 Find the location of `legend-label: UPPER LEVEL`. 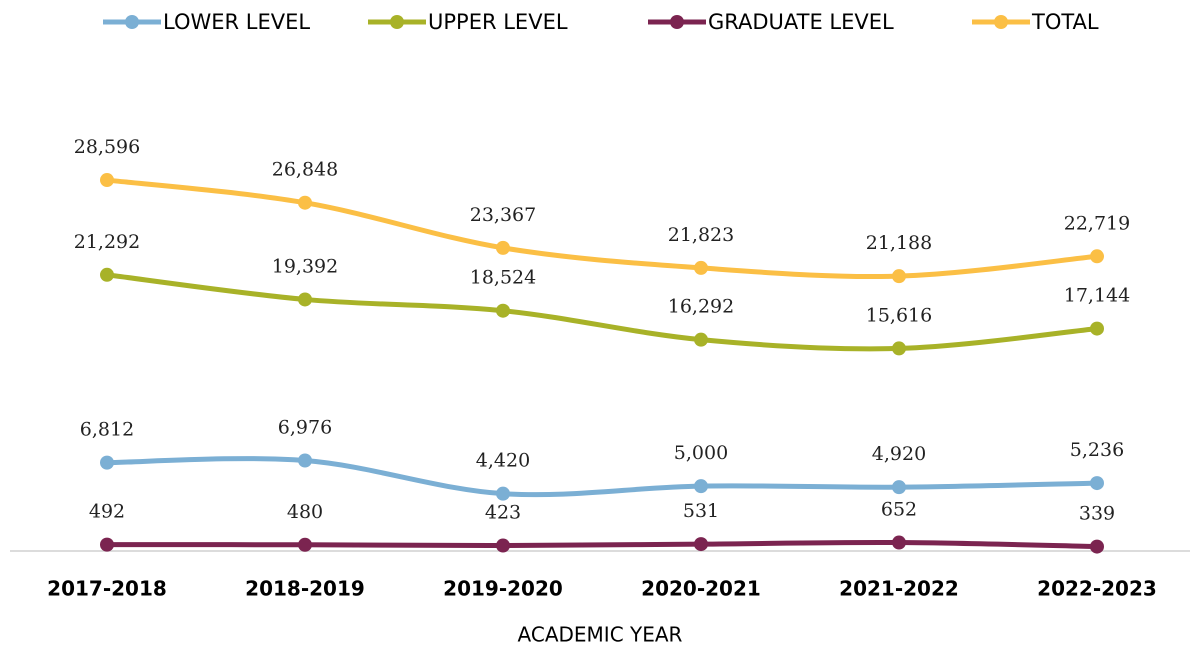

legend-label: UPPER LEVEL is located at coordinates (498, 22).